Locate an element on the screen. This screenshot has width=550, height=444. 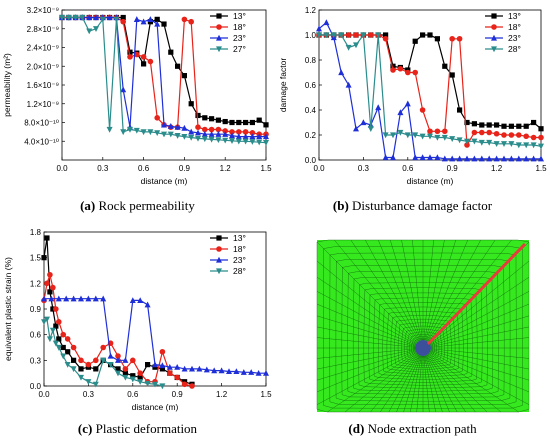
legend-entry: 13° is located at coordinates (239, 238).